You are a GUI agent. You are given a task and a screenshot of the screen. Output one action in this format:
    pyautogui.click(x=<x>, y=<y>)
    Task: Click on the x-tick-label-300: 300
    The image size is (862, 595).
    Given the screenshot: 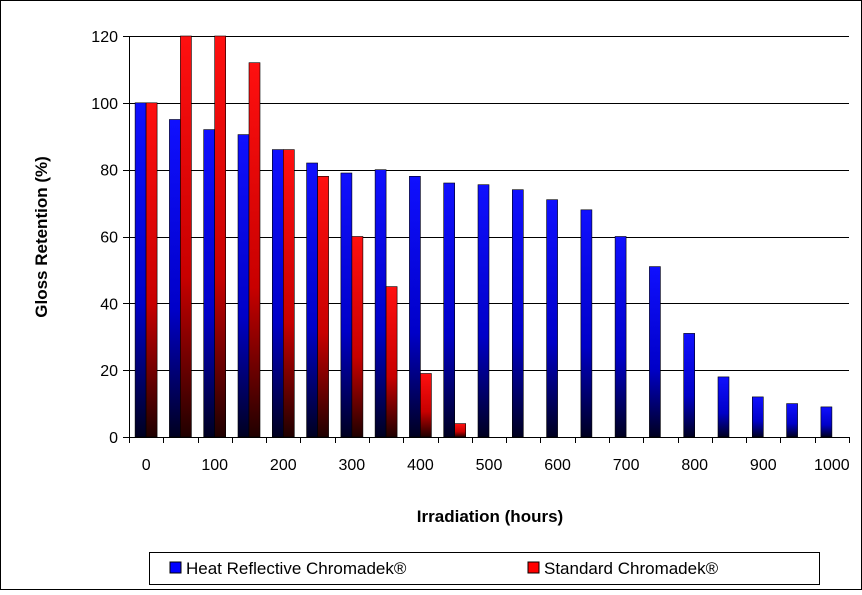 What is the action you would take?
    pyautogui.click(x=352, y=465)
    